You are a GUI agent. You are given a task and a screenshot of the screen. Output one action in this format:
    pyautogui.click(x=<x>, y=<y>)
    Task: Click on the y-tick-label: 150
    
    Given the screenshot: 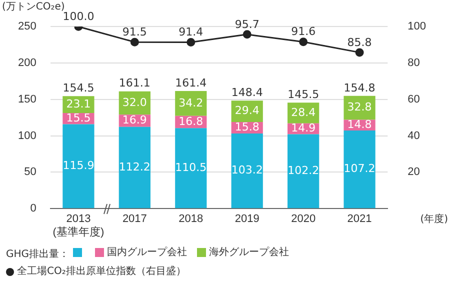 What is the action you would take?
    pyautogui.click(x=27, y=99)
    